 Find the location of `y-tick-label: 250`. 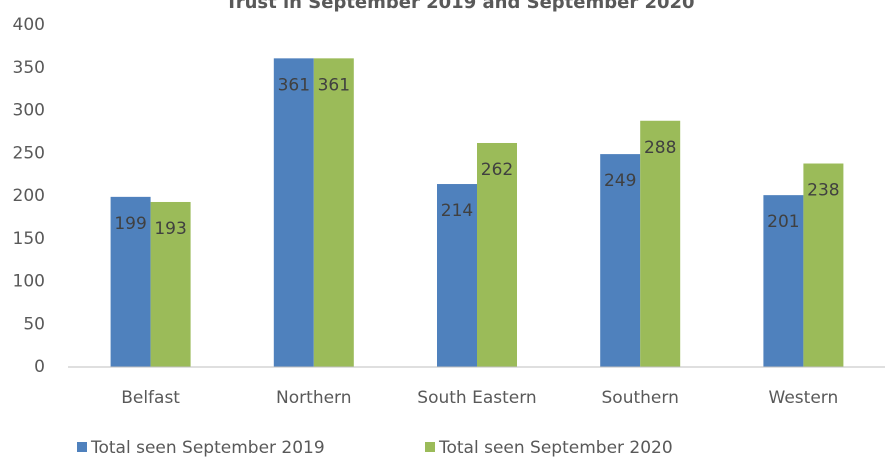

y-tick-label: 250 is located at coordinates (29, 153).